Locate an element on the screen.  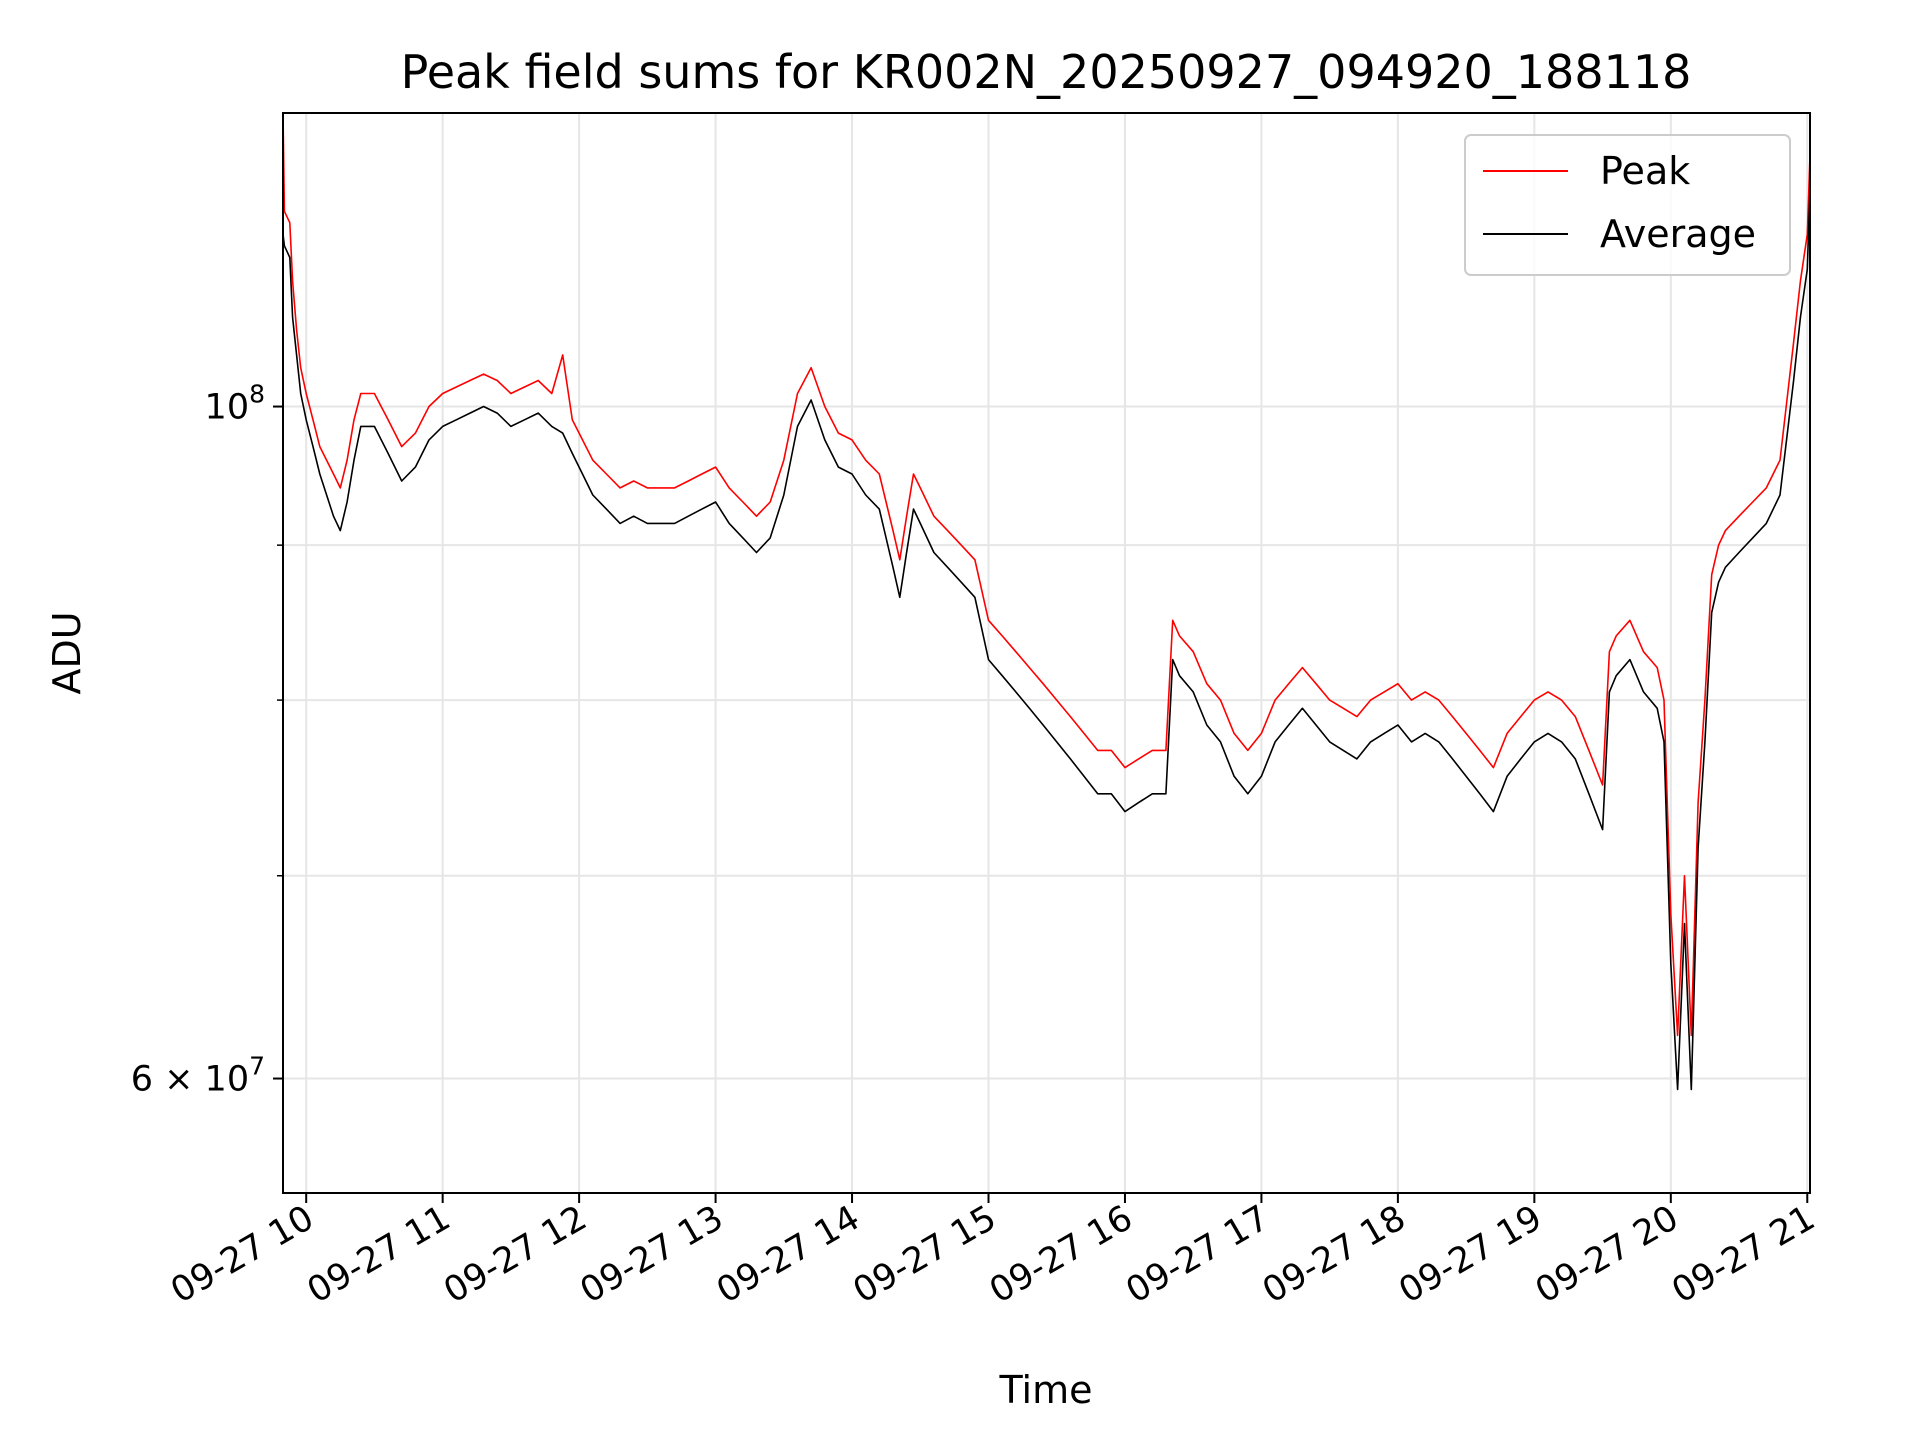
legend-peak-label: Peak is located at coordinates (1645, 171).